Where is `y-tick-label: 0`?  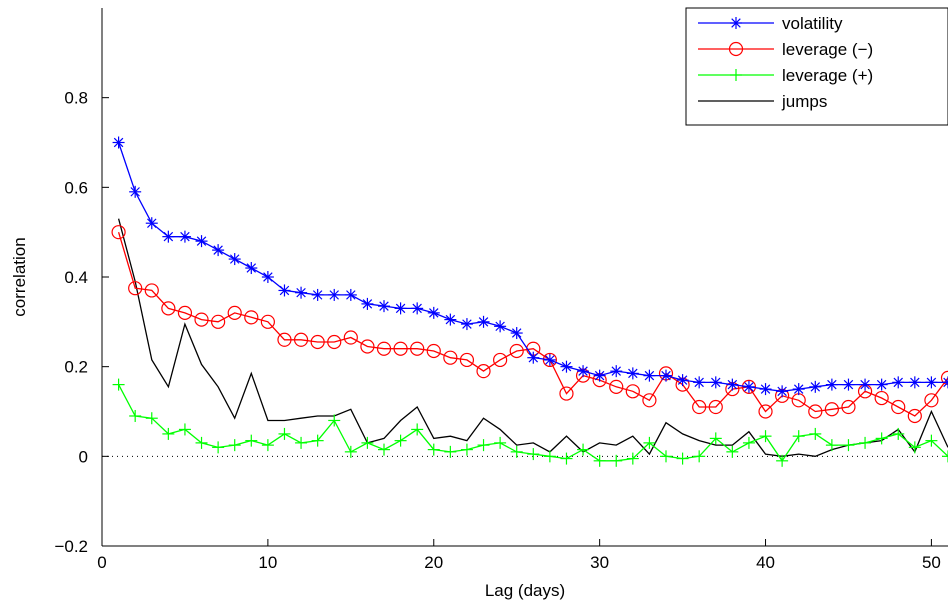 y-tick-label: 0 is located at coordinates (83, 456).